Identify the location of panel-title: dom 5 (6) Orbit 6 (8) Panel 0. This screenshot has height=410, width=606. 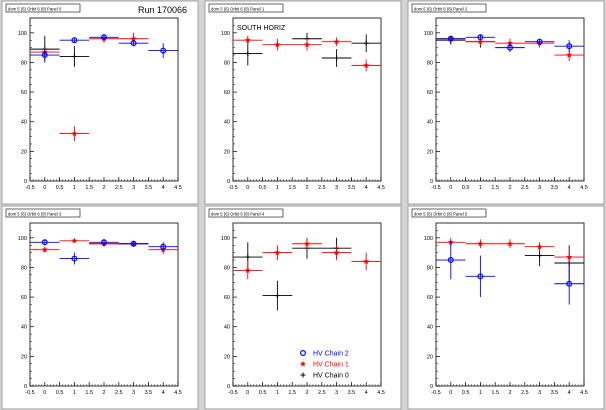
(35, 8).